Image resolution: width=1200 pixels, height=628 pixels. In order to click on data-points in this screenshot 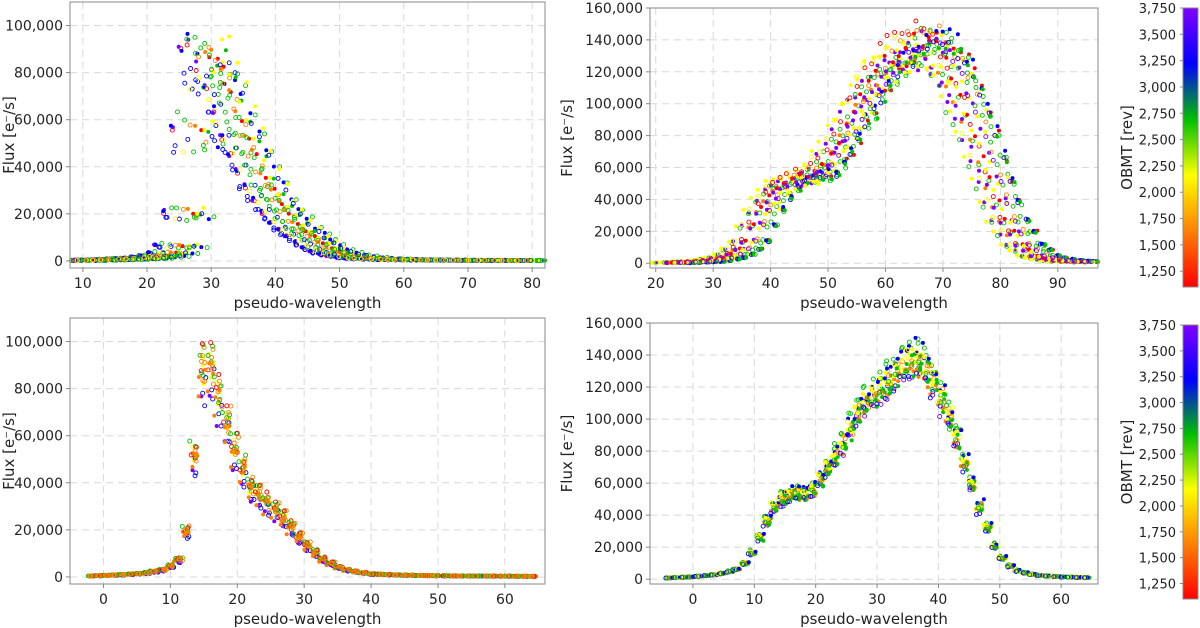, I will do `click(312, 459)`.